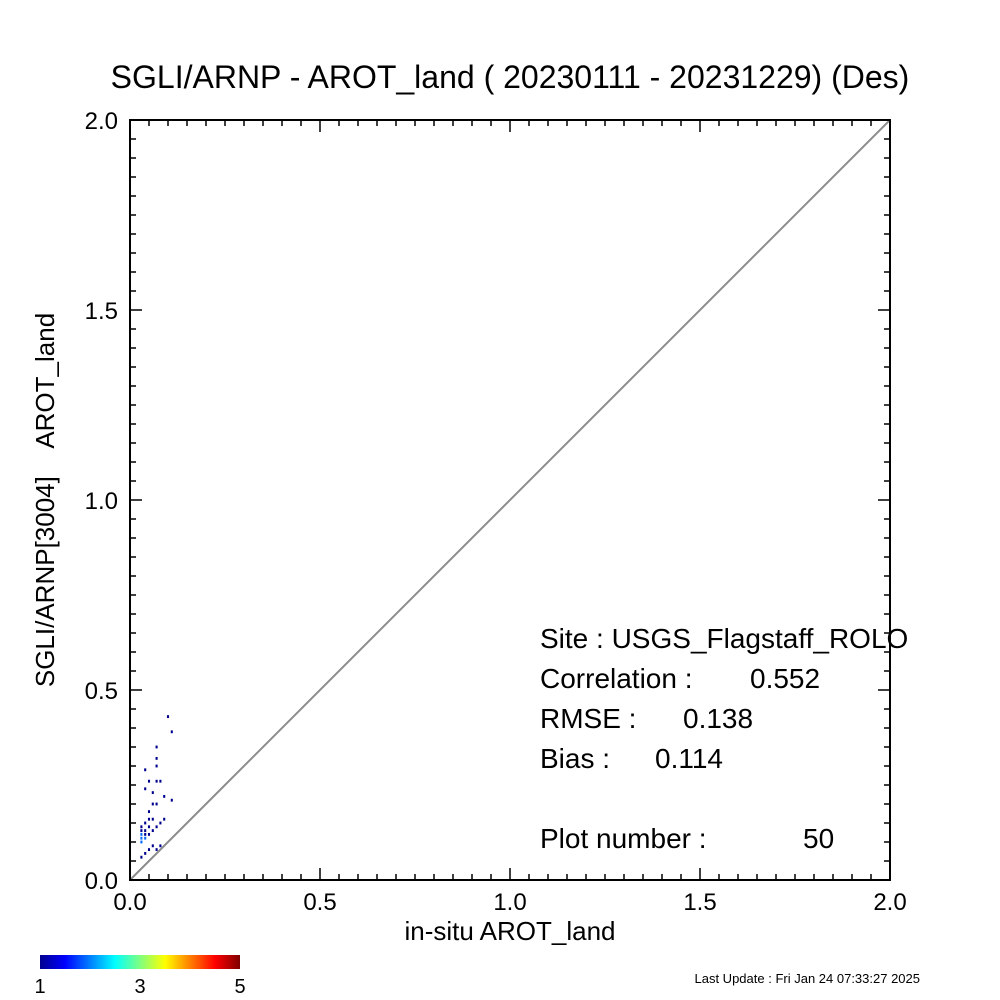  I want to click on x-tick-labels: 0.0 0.5 1.0 1.5 2.0, so click(509, 902).